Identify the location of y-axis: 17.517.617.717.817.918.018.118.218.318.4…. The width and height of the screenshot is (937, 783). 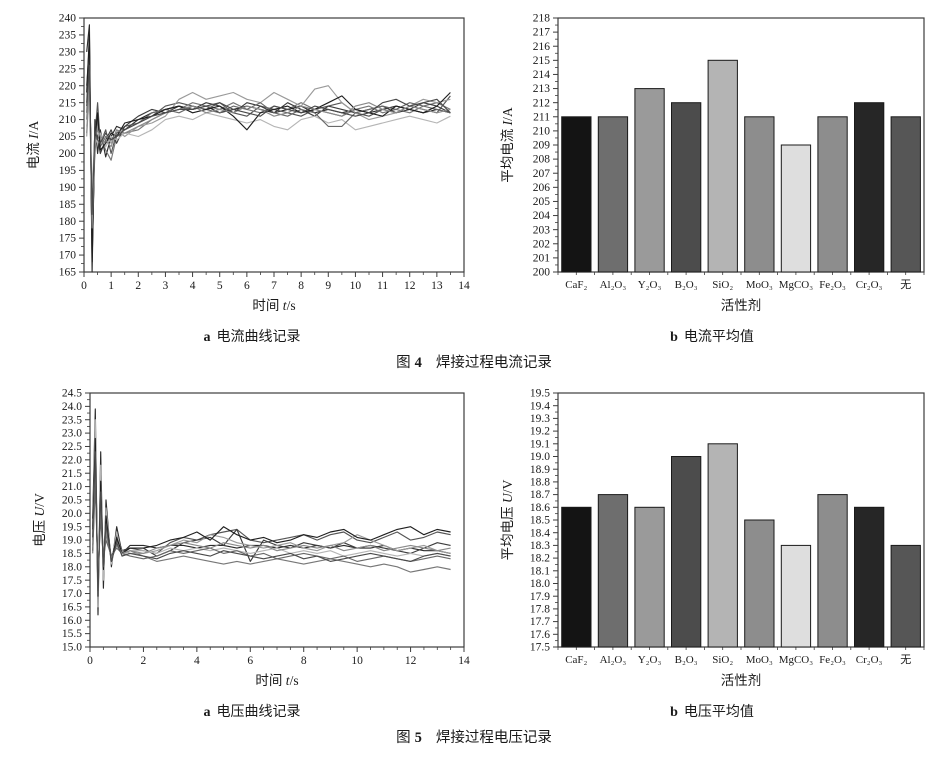
(544, 521).